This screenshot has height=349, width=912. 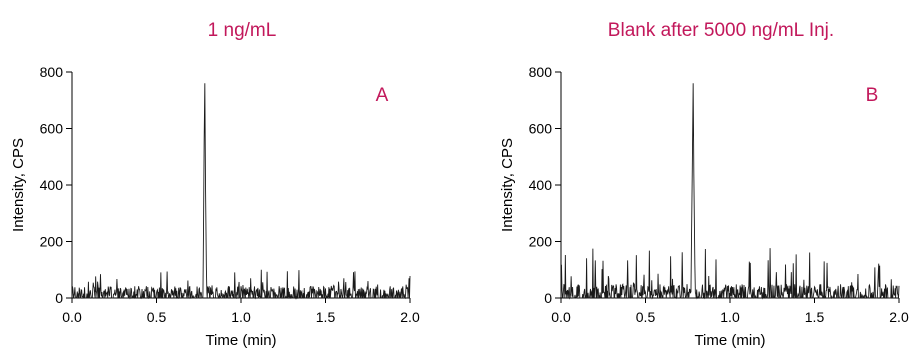 What do you see at coordinates (721, 30) in the screenshot?
I see `chart-title: Blank after 5000 ng/mL Inj.` at bounding box center [721, 30].